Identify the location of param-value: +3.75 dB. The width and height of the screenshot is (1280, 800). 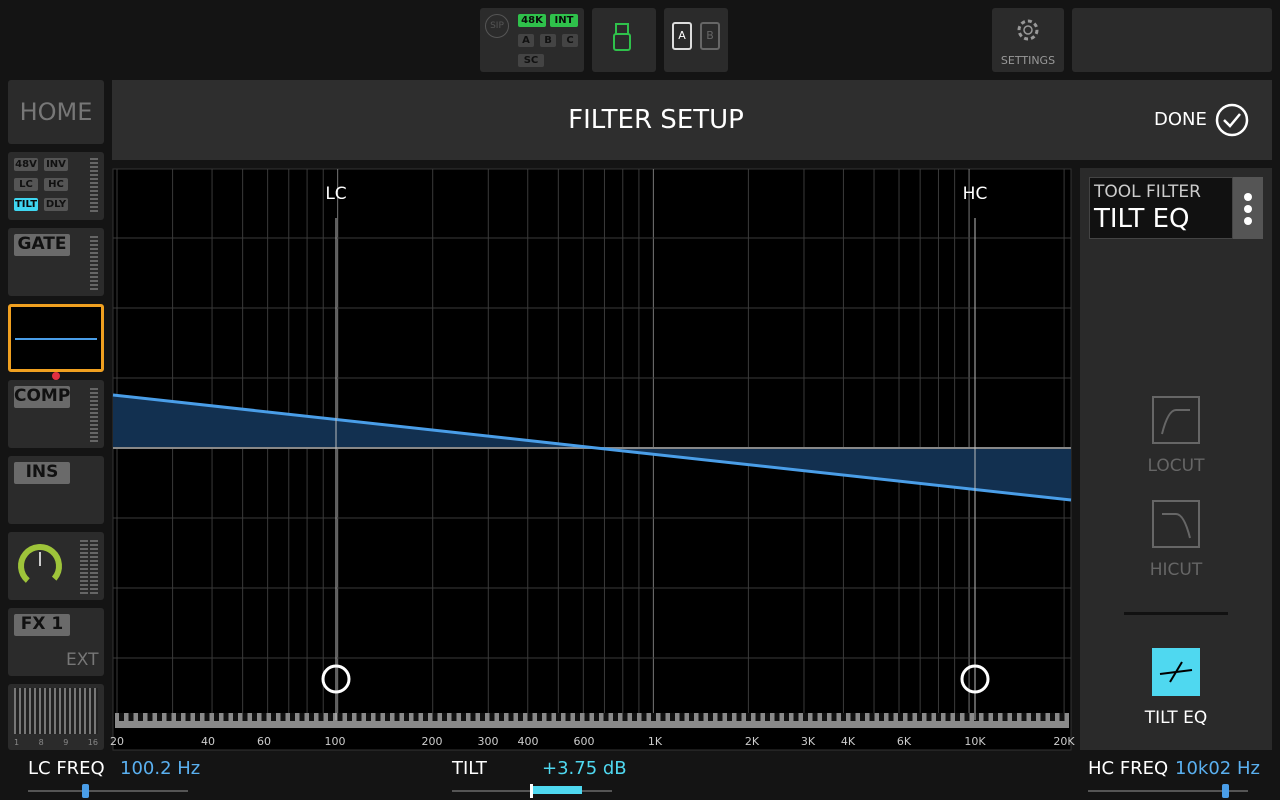
(584, 768).